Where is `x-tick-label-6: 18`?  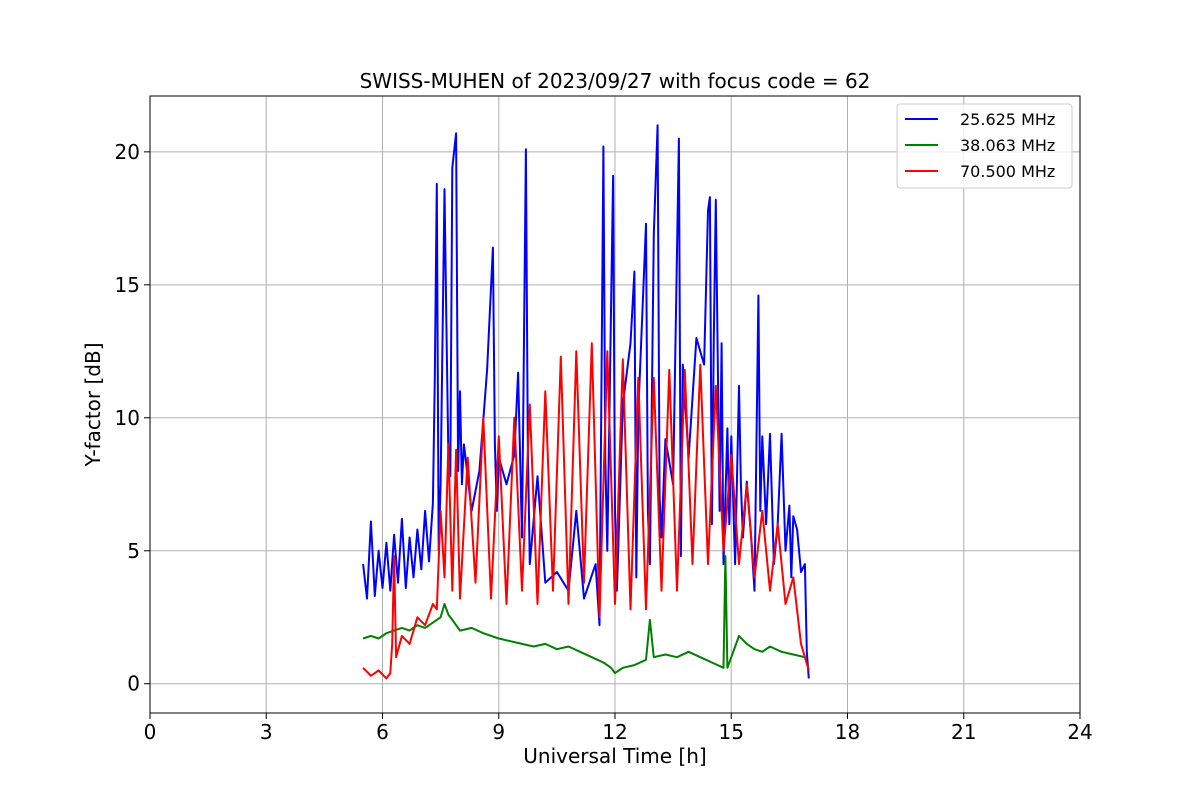
x-tick-label-6: 18 is located at coordinates (847, 732).